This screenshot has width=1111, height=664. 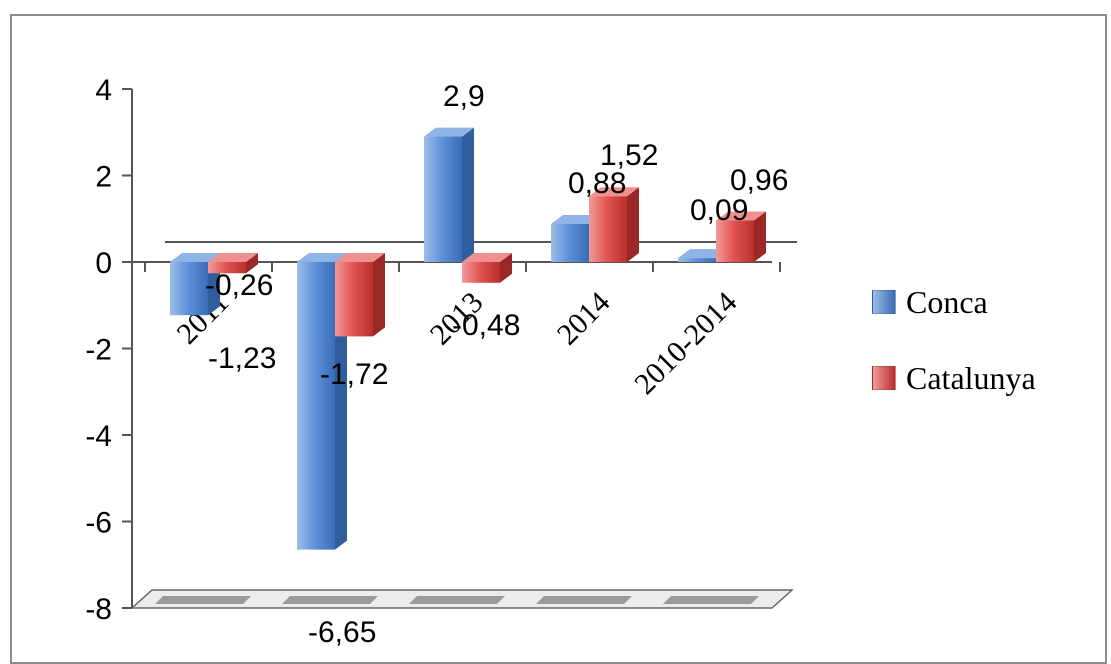 I want to click on data-label-catalunya-0: -0,26, so click(x=239, y=285).